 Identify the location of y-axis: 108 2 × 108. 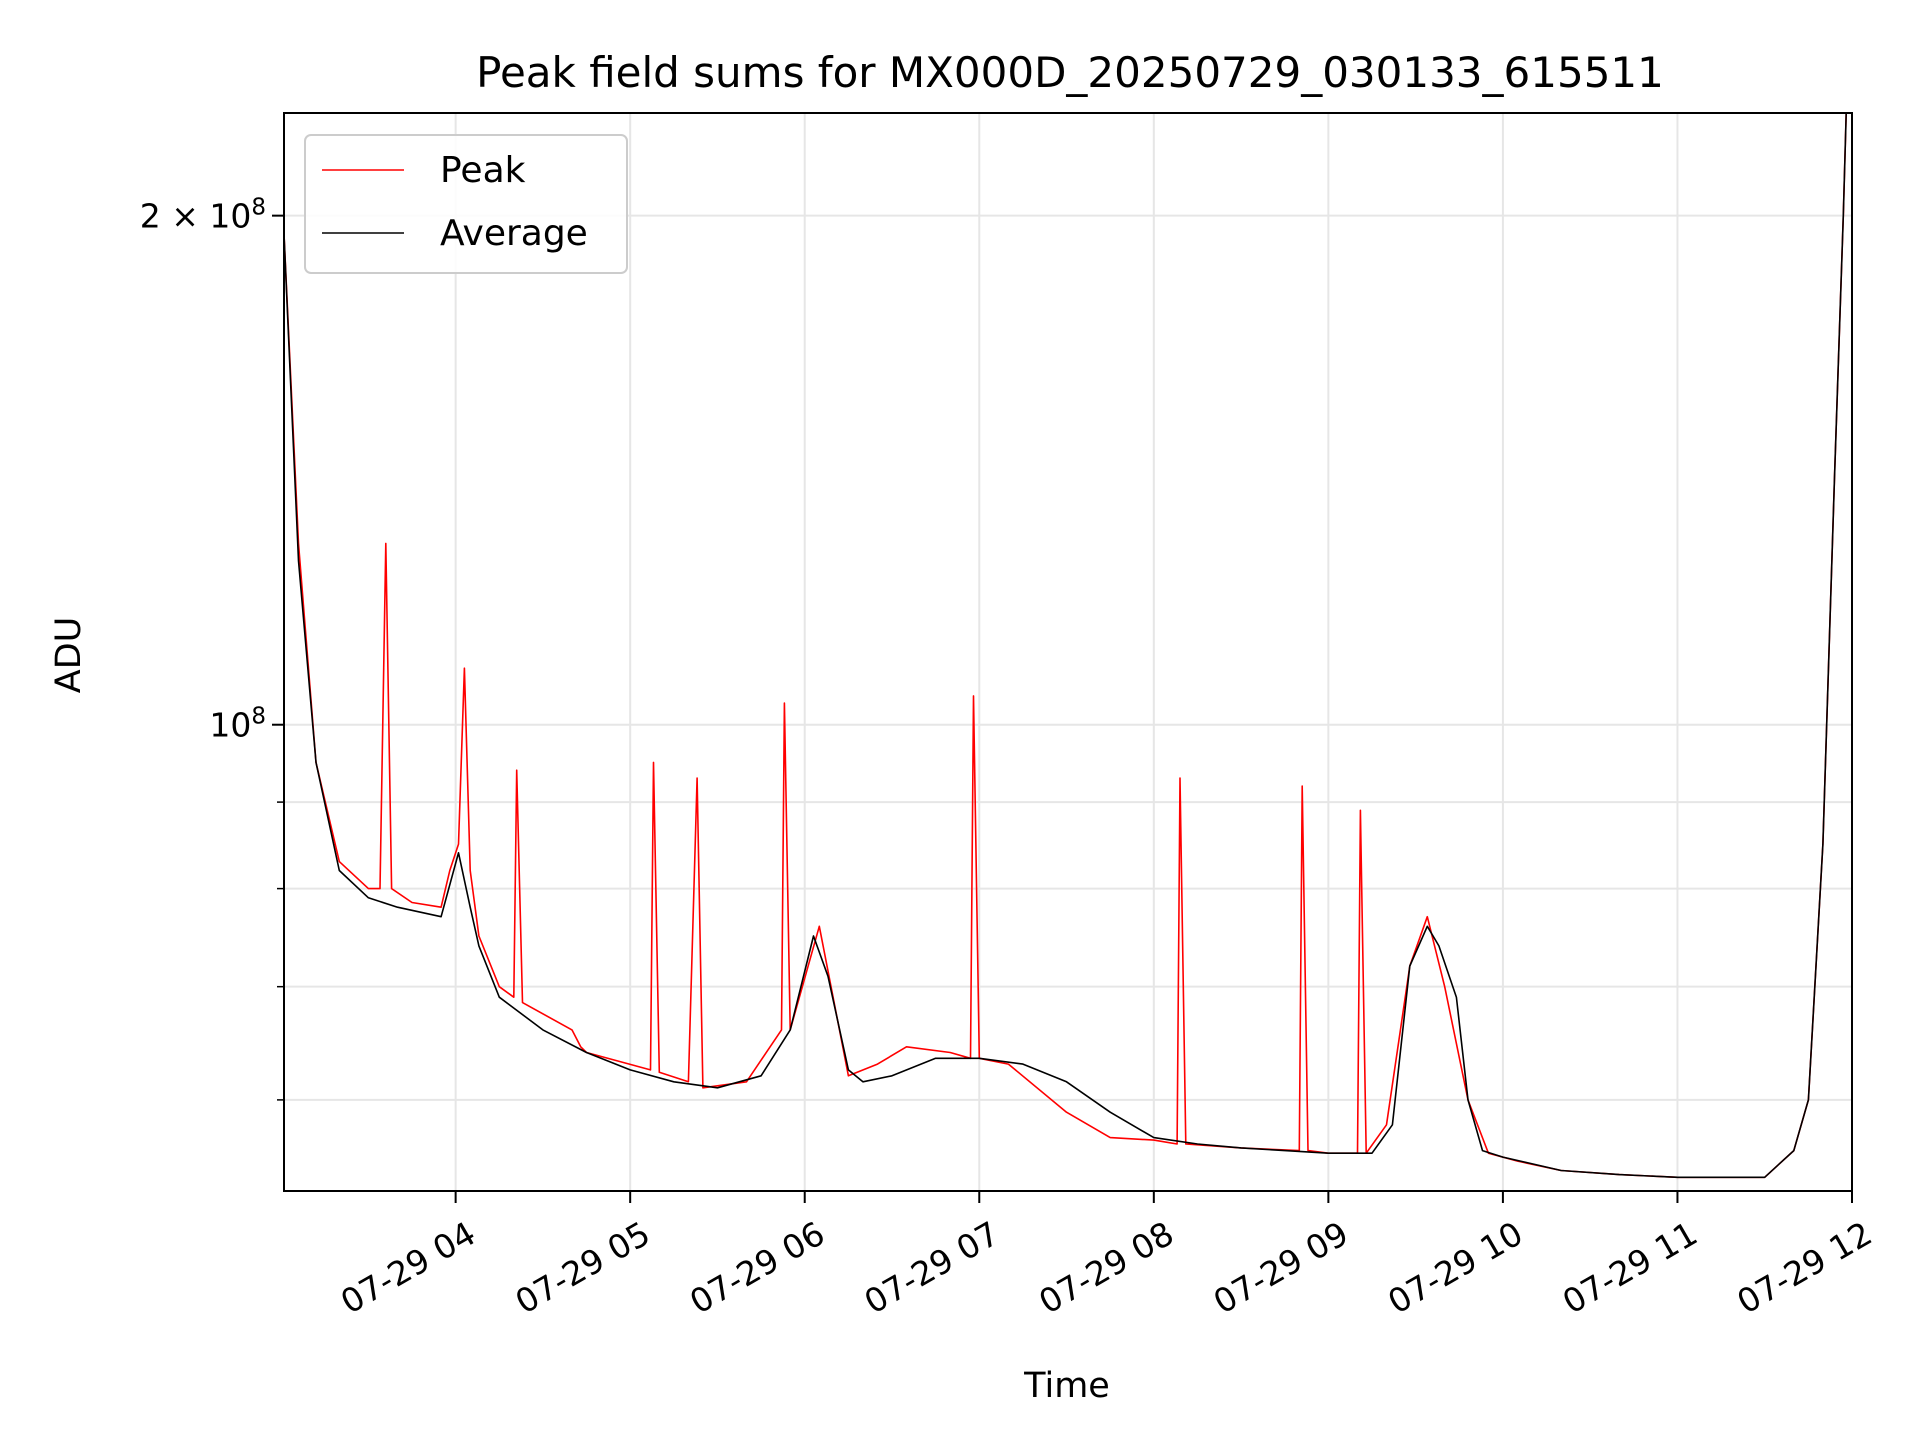
(212, 648).